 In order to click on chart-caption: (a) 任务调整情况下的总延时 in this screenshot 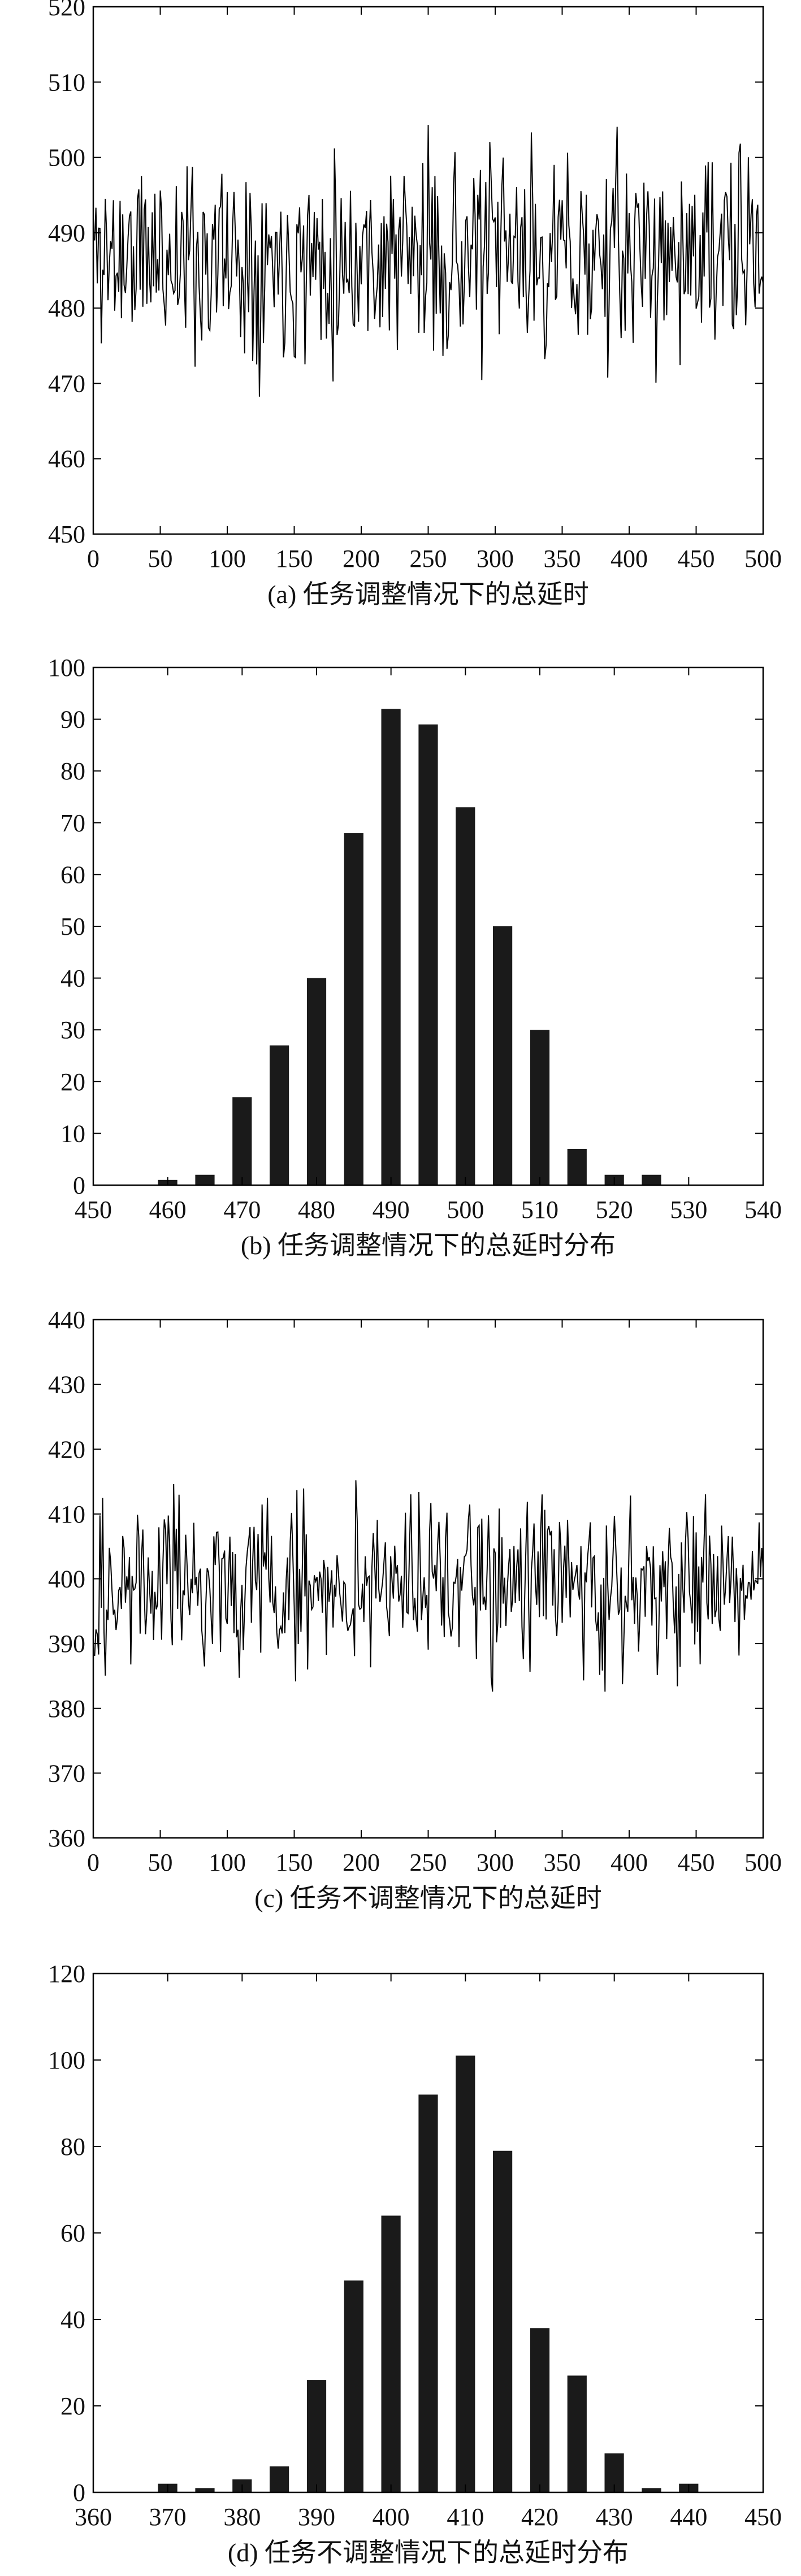, I will do `click(428, 594)`.